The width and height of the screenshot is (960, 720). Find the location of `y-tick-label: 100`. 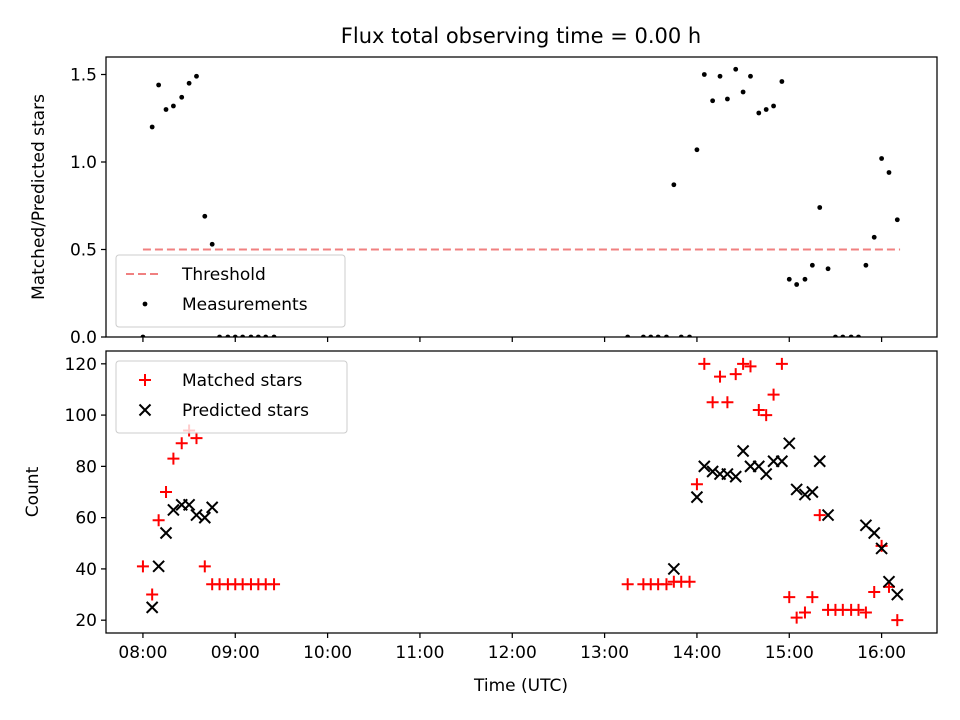

y-tick-label: 100 is located at coordinates (81, 416).